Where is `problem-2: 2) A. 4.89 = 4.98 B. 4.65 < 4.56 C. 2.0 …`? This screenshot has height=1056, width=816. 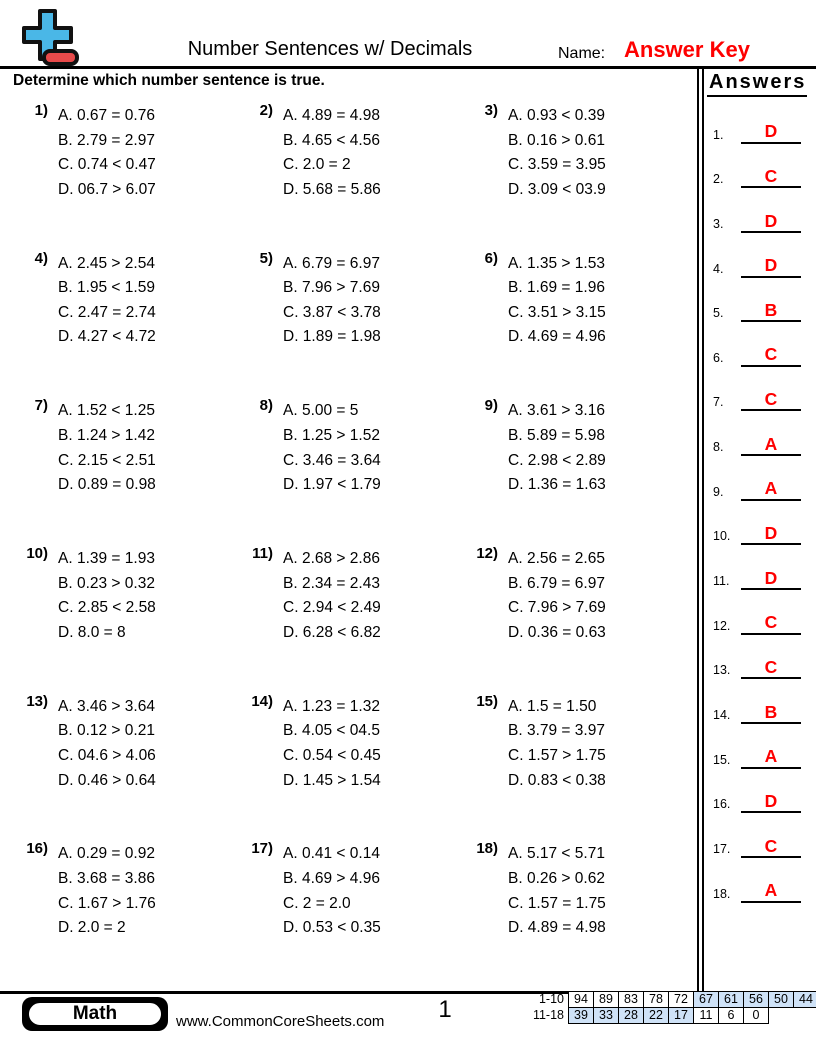
problem-2: 2) A. 4.89 = 4.98 B. 4.65 < 4.56 C. 2.0 … is located at coordinates (337, 170).